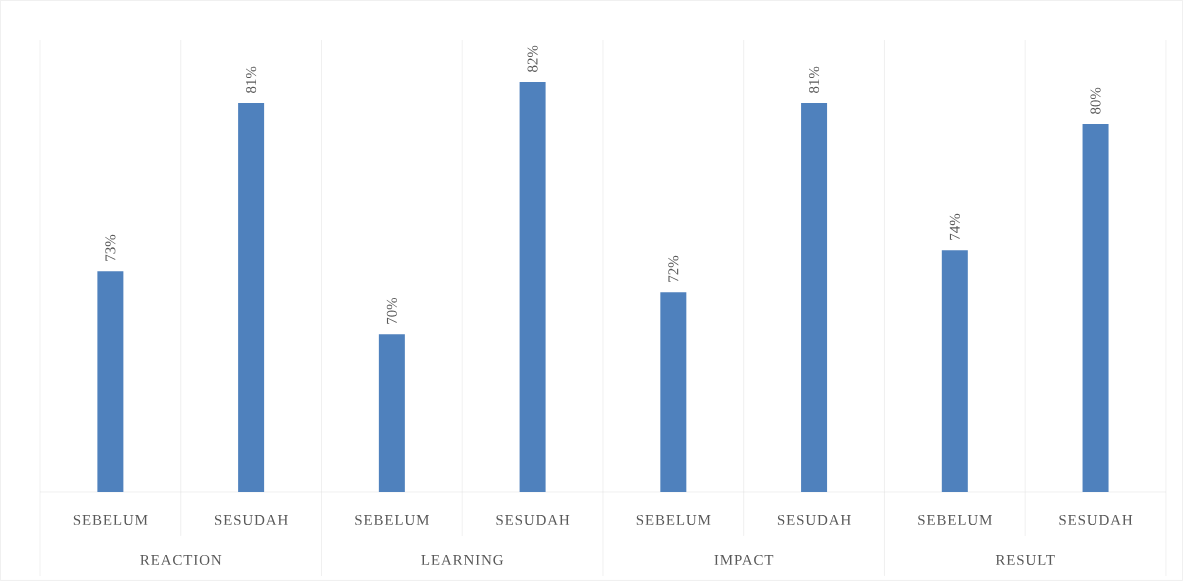  I want to click on data-label: 72%, so click(673, 268).